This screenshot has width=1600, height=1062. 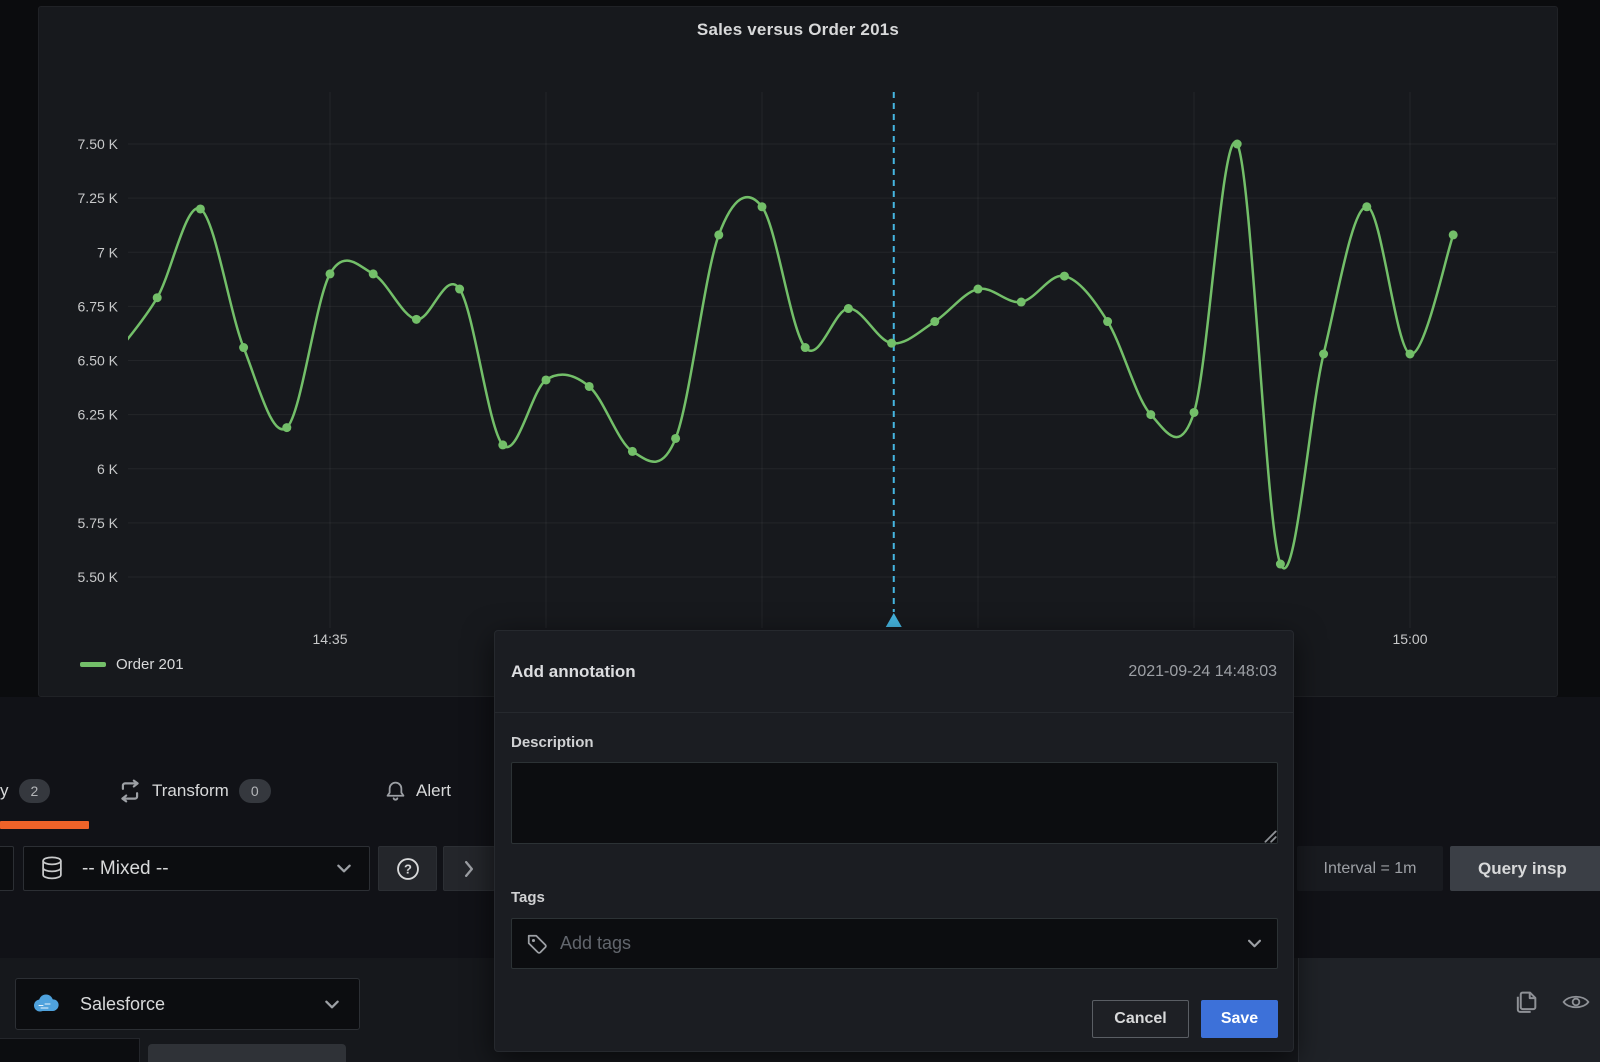 I want to click on query-inspector-button: Query insp, so click(x=1525, y=868).